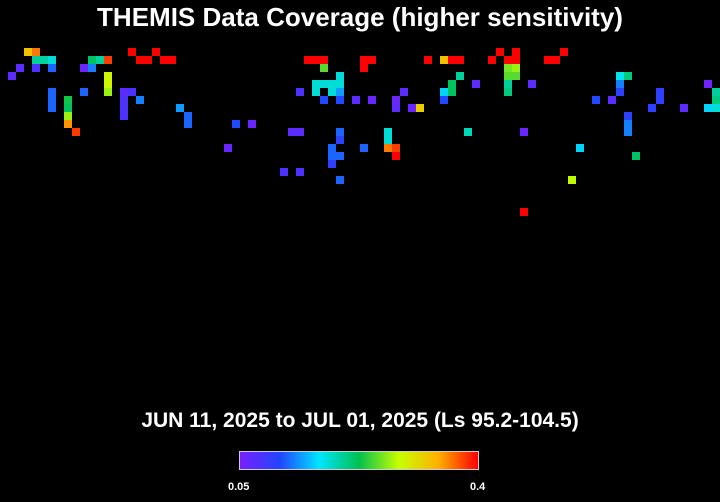 This screenshot has height=502, width=720. What do you see at coordinates (359, 460) in the screenshot?
I see `colorbar` at bounding box center [359, 460].